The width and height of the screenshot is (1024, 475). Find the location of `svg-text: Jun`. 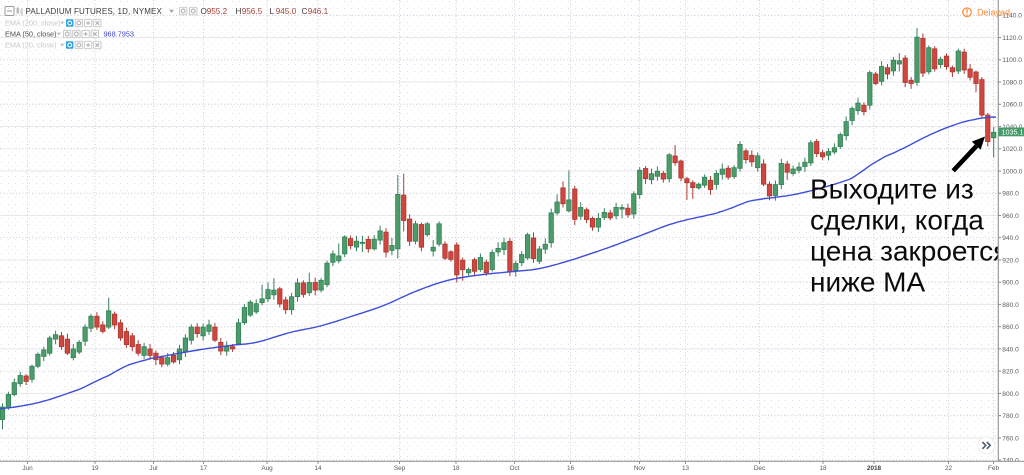

svg-text: Jun is located at coordinates (27, 468).